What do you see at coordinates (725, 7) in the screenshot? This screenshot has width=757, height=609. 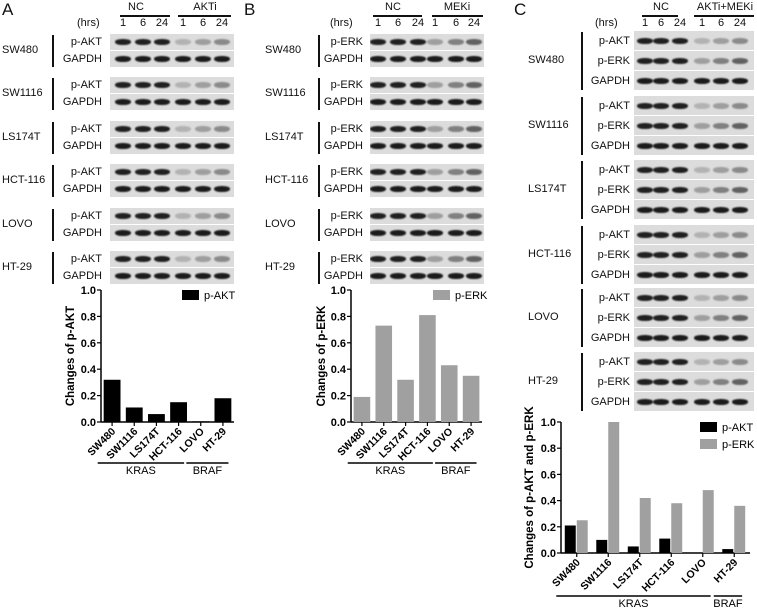 I see `treatment-header: AKTi+MEKi` at bounding box center [725, 7].